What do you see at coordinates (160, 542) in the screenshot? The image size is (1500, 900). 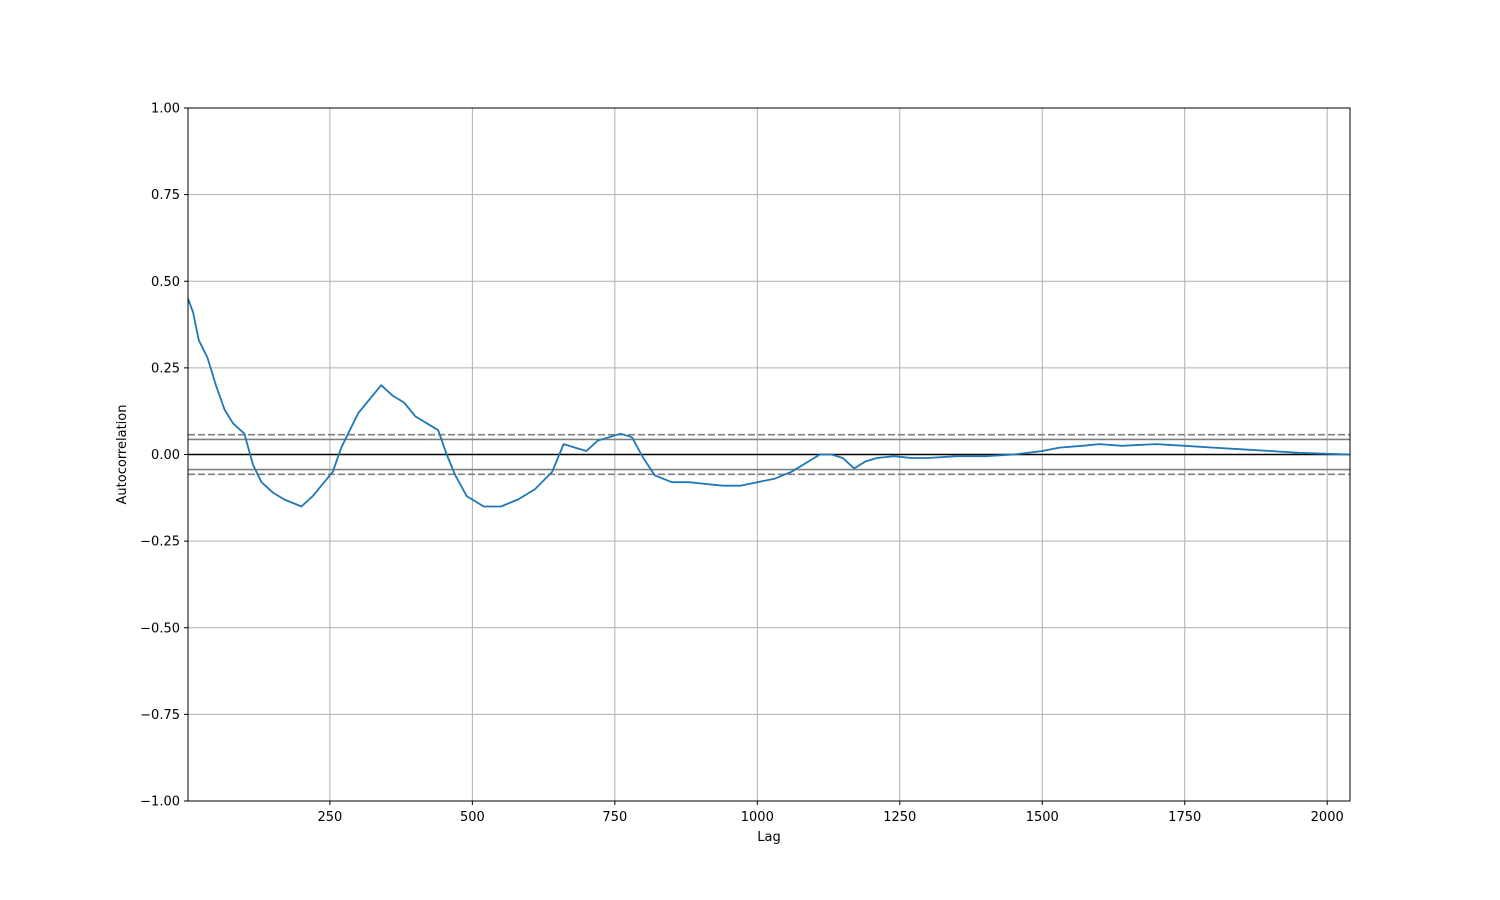 I see `y-tick-label: −0.25` at bounding box center [160, 542].